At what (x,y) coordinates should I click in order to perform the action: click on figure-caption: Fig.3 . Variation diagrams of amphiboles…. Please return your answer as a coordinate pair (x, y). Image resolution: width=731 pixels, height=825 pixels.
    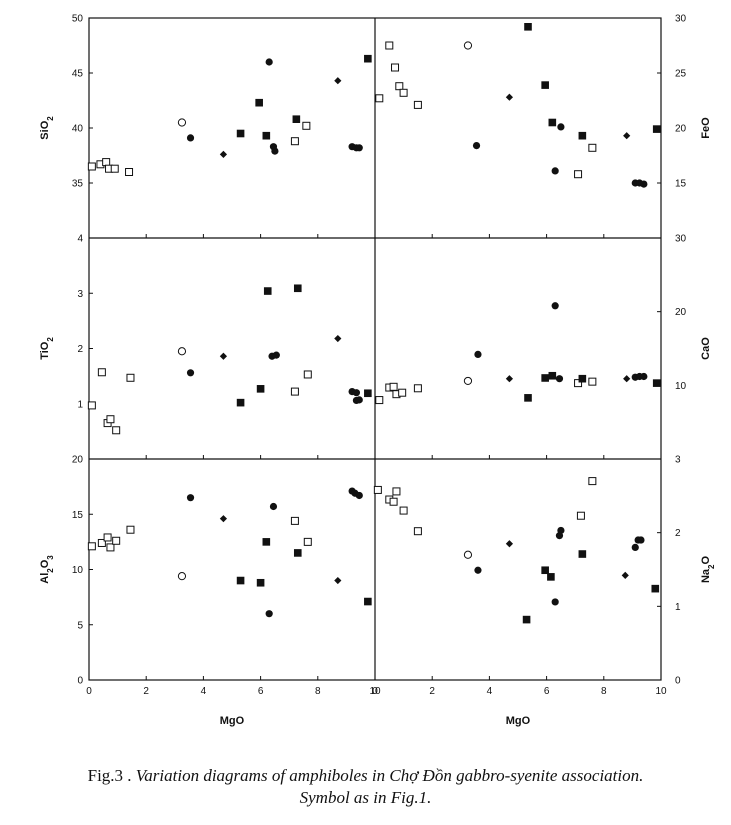
    Looking at the image, I should click on (365, 787).